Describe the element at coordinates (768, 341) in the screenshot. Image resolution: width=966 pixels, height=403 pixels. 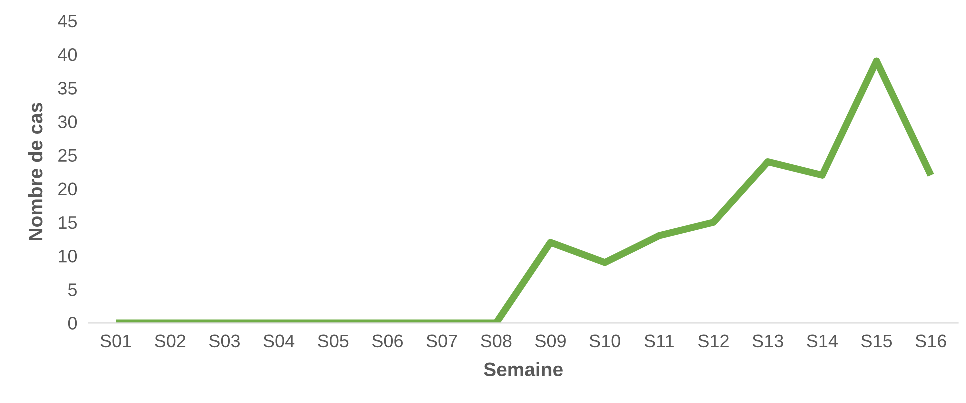
I see `x-tick-label: S13` at that location.